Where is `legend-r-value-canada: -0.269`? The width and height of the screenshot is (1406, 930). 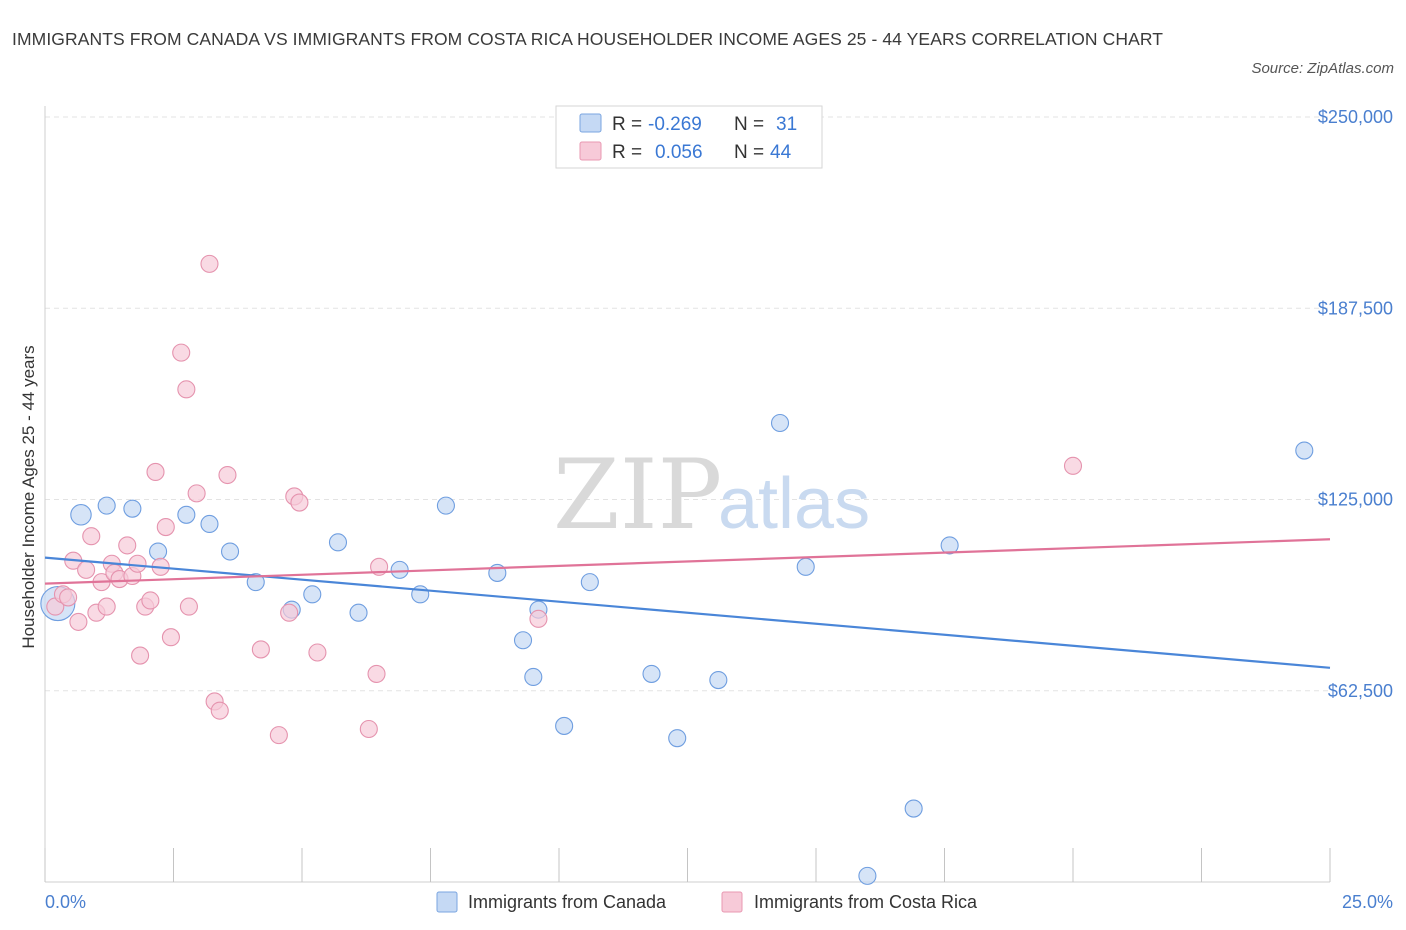 legend-r-value-canada: -0.269 is located at coordinates (675, 124).